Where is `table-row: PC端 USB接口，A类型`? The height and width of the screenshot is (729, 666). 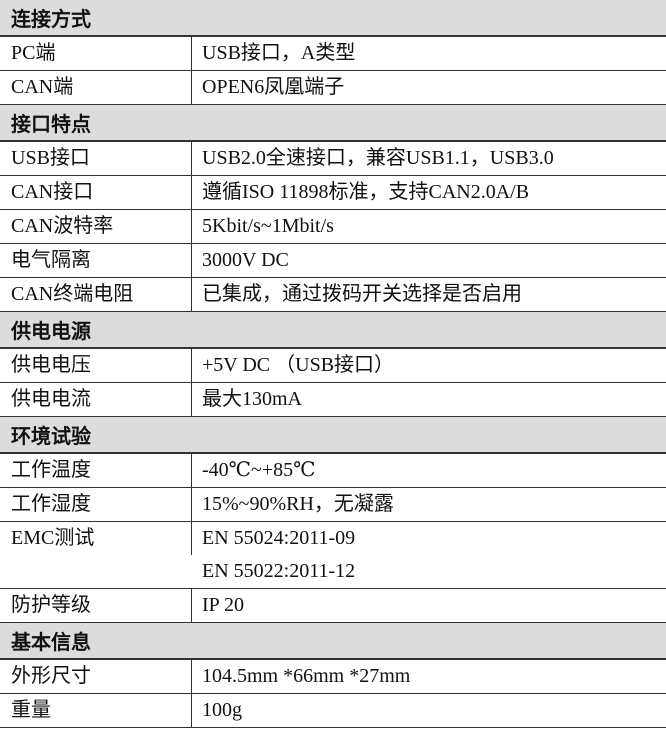
table-row: PC端 USB接口，A类型 is located at coordinates (333, 54).